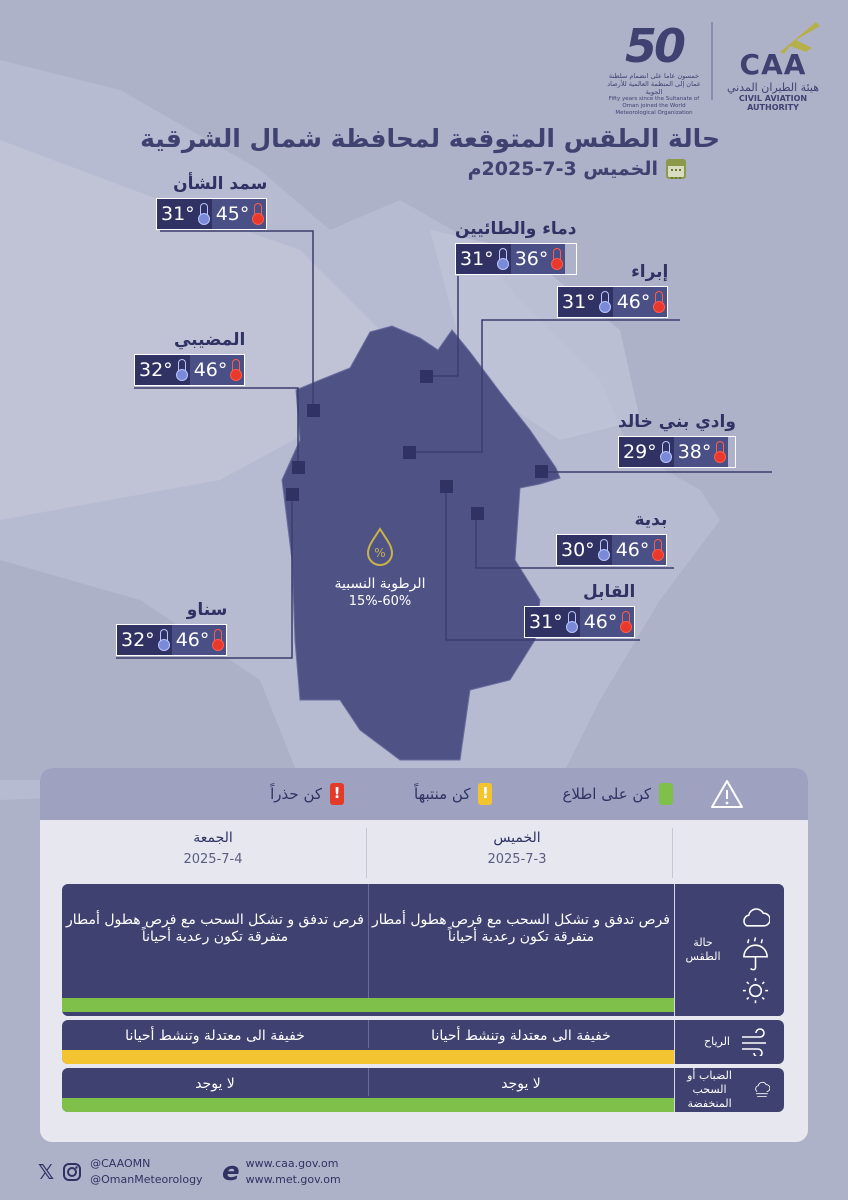 This screenshot has height=1200, width=848. What do you see at coordinates (380, 567) in the screenshot?
I see `humidity-info: % الرطوبة النسبية 60%-15%` at bounding box center [380, 567].